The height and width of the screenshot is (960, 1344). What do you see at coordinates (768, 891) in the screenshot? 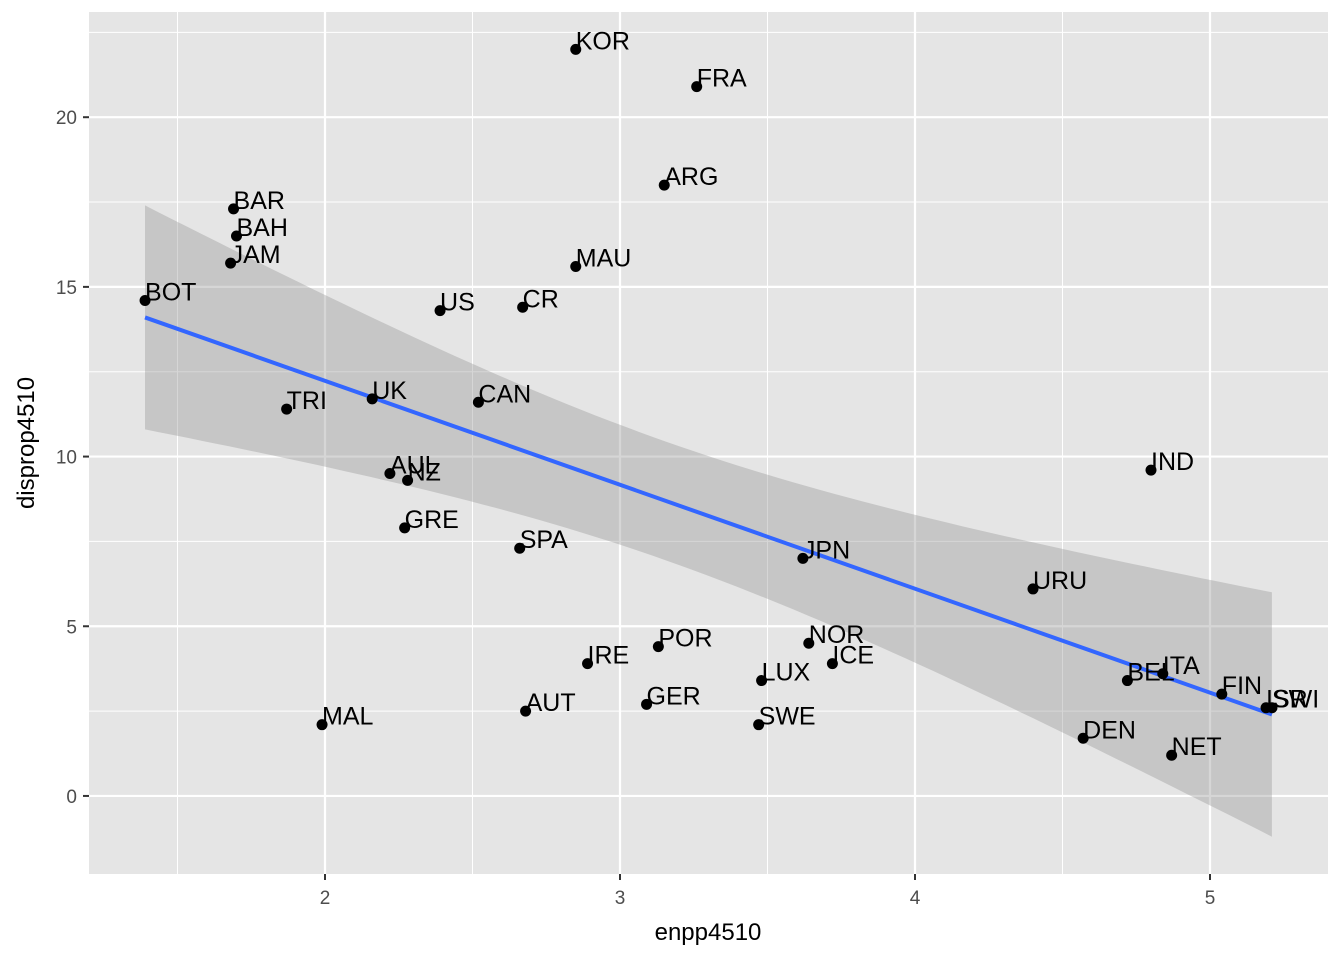
I see `x-axis-ticks: 2 3 4 5` at bounding box center [768, 891].